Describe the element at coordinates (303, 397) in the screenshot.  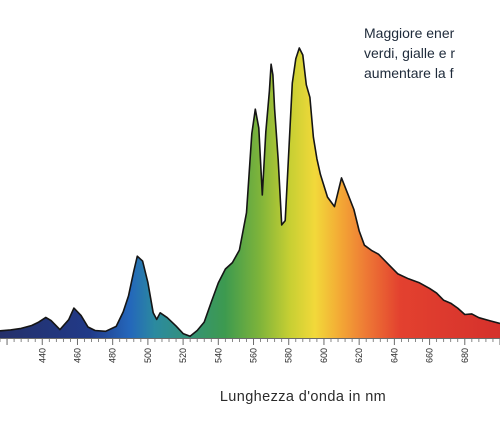
I see `x-axis-title: Lunghezza d'onda in nm` at that location.